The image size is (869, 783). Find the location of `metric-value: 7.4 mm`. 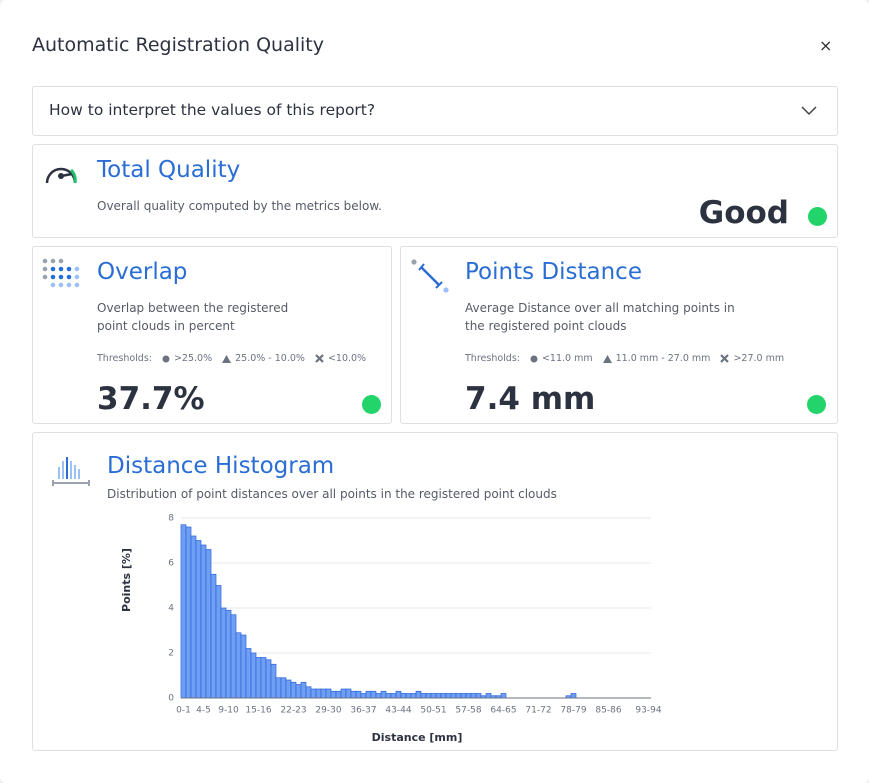

metric-value: 7.4 mm is located at coordinates (530, 399).